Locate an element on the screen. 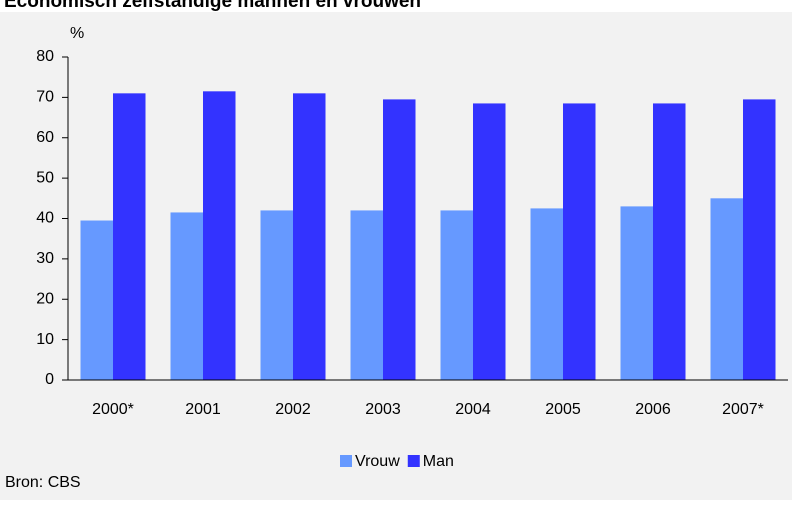 The width and height of the screenshot is (792, 505). y-tick-label: 10 is located at coordinates (45, 339).